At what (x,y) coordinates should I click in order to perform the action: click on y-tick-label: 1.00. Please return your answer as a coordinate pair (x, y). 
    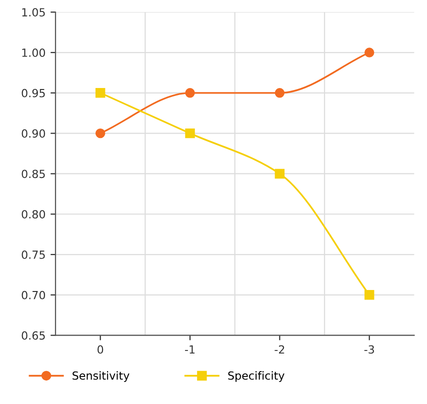
    Looking at the image, I should click on (34, 52).